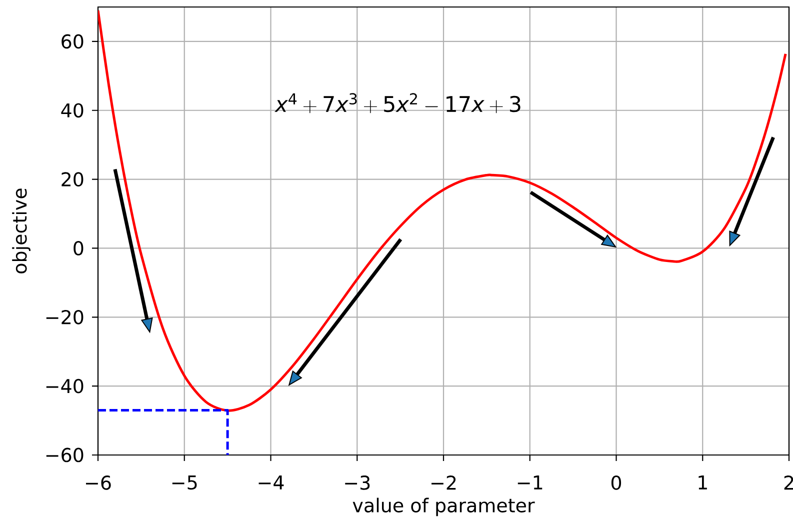 This screenshot has height=520, width=793. What do you see at coordinates (65, 455) in the screenshot?
I see `y-tick-label: −60` at bounding box center [65, 455].